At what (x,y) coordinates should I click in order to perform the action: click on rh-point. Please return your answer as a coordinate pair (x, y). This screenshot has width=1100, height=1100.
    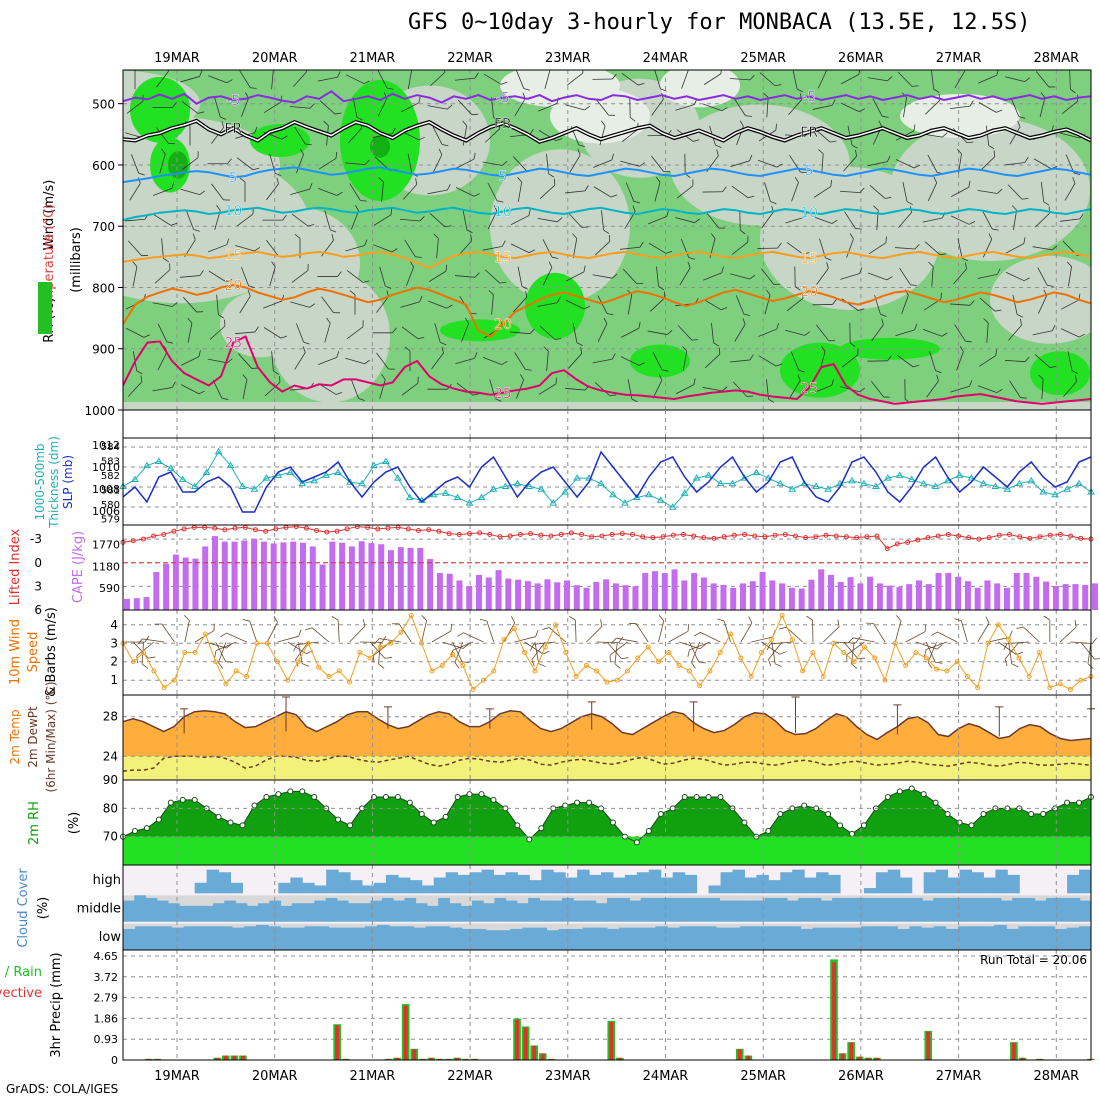
    Looking at the image, I should click on (278, 794).